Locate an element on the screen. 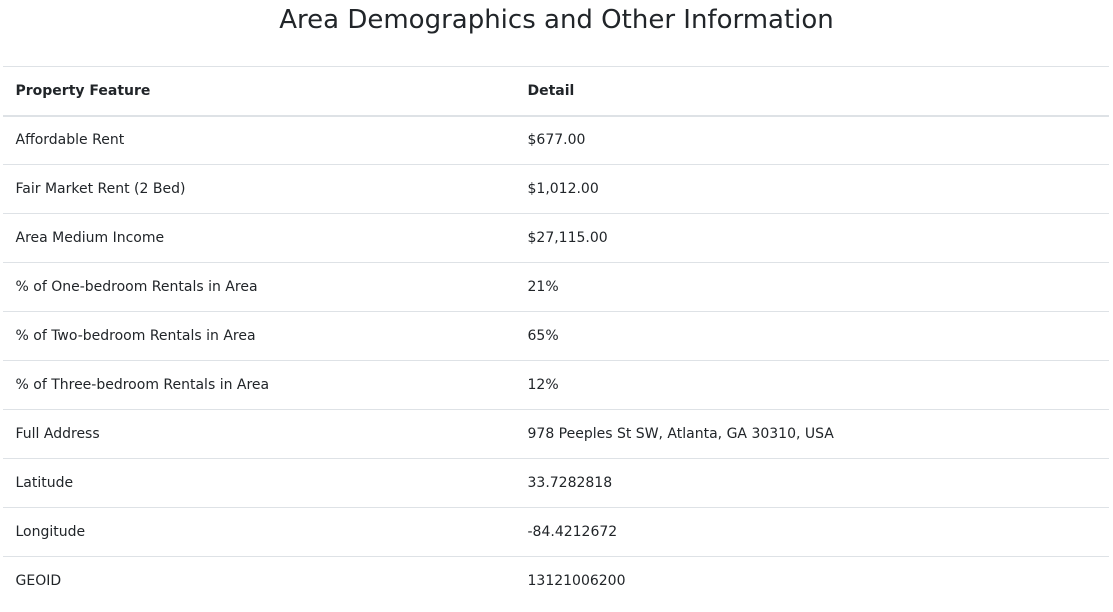 The width and height of the screenshot is (1113, 612). table-header: Property Feature Detail is located at coordinates (556, 91).